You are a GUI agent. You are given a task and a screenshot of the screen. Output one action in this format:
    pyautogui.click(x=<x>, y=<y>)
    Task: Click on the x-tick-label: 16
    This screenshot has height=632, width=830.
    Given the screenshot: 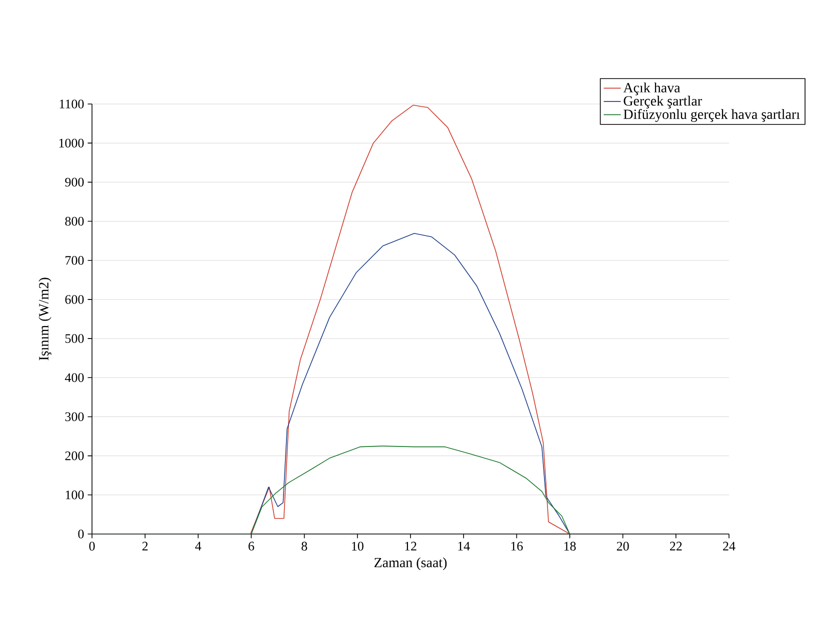 What is the action you would take?
    pyautogui.click(x=517, y=546)
    